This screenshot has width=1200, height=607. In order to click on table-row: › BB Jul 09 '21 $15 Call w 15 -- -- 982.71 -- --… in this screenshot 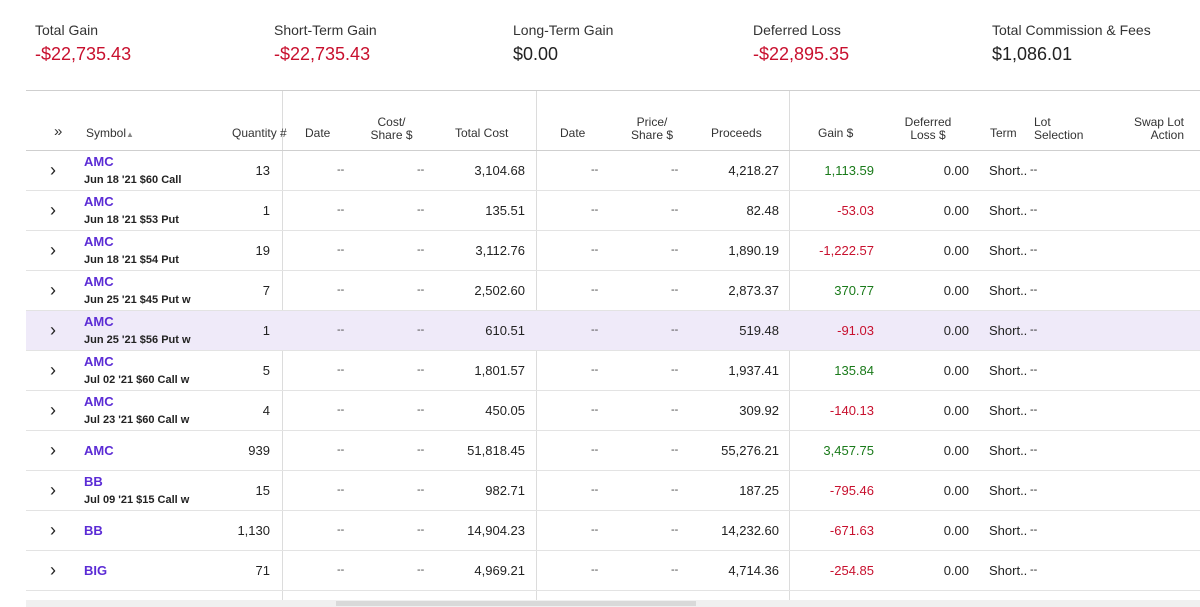, I will do `click(613, 491)`.